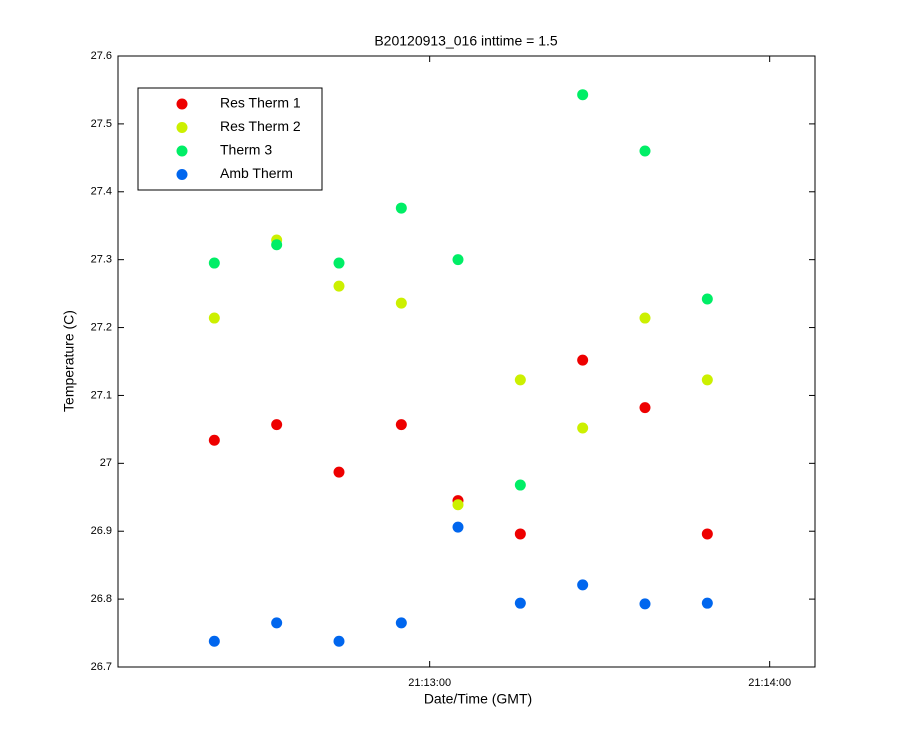 The height and width of the screenshot is (750, 900). What do you see at coordinates (466, 41) in the screenshot?
I see `chart-title: B20120913_016 inttime = 1.5` at bounding box center [466, 41].